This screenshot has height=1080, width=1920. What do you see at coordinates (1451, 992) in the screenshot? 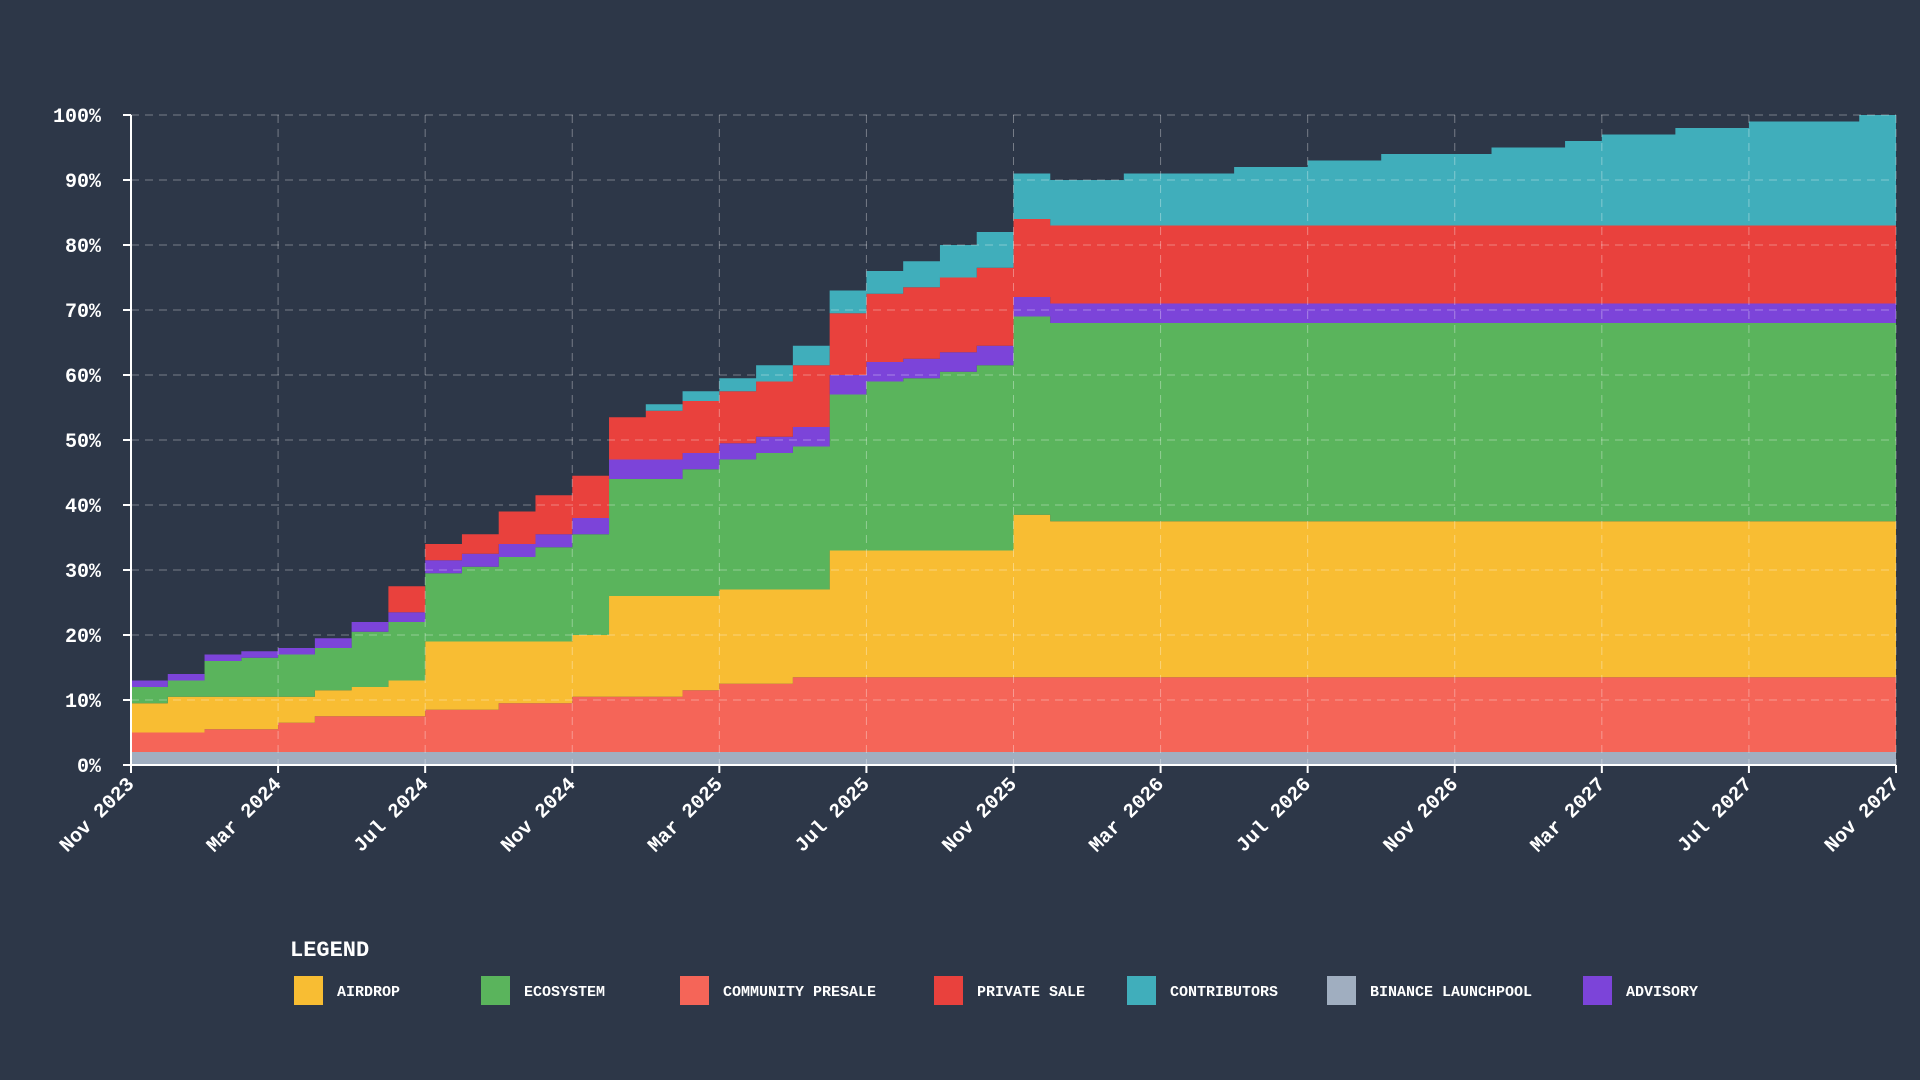
I see `legend-label: BINANCE LAUNCHPOOL` at bounding box center [1451, 992].